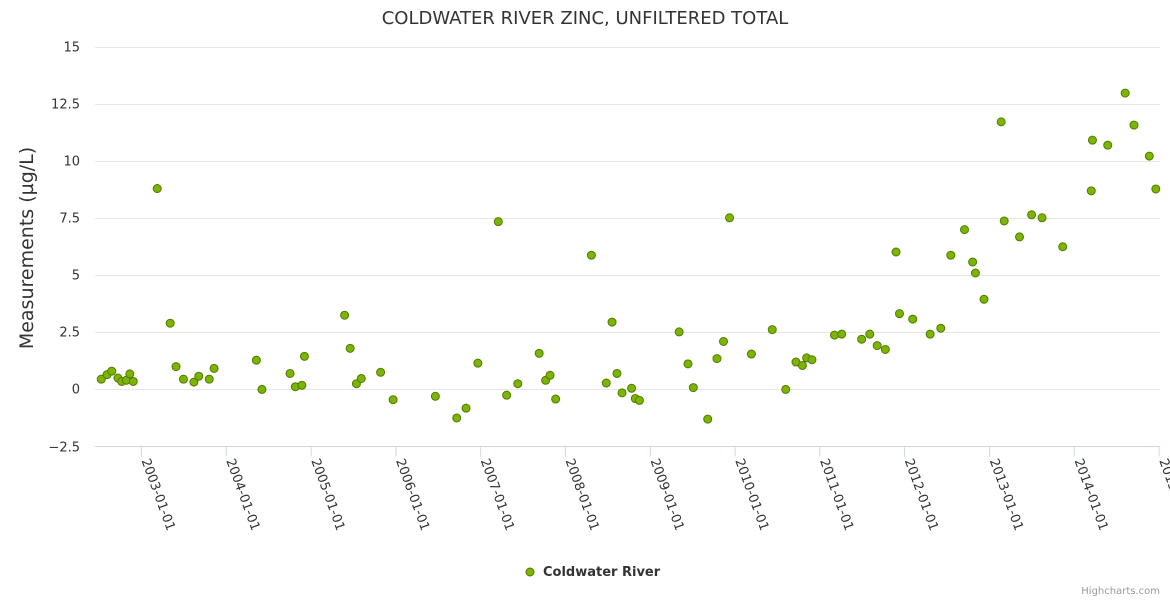 This screenshot has width=1170, height=600. Describe the element at coordinates (69, 333) in the screenshot. I see `y-tick-label: 2.5` at that location.